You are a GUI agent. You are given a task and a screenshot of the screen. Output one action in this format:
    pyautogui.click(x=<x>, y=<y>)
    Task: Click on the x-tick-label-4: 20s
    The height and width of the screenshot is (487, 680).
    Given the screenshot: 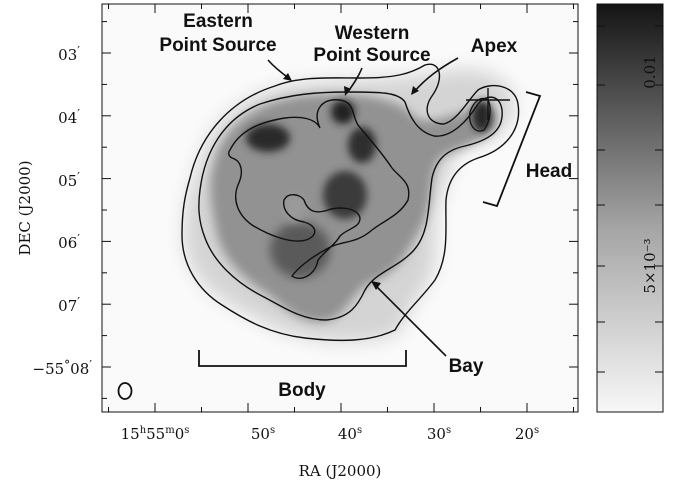 What is the action you would take?
    pyautogui.click(x=527, y=434)
    